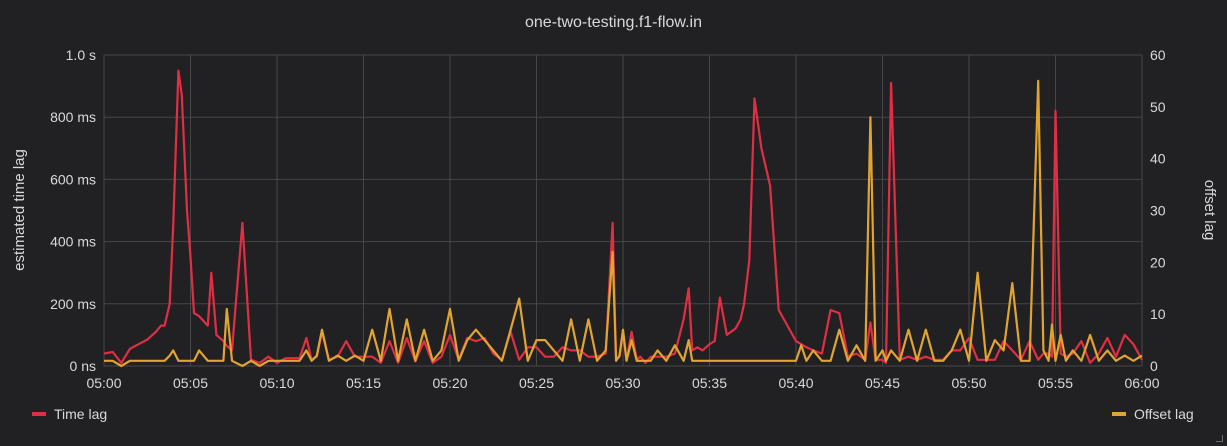 The image size is (1227, 446). What do you see at coordinates (795, 383) in the screenshot?
I see `x-tick-label: 05:40` at bounding box center [795, 383].